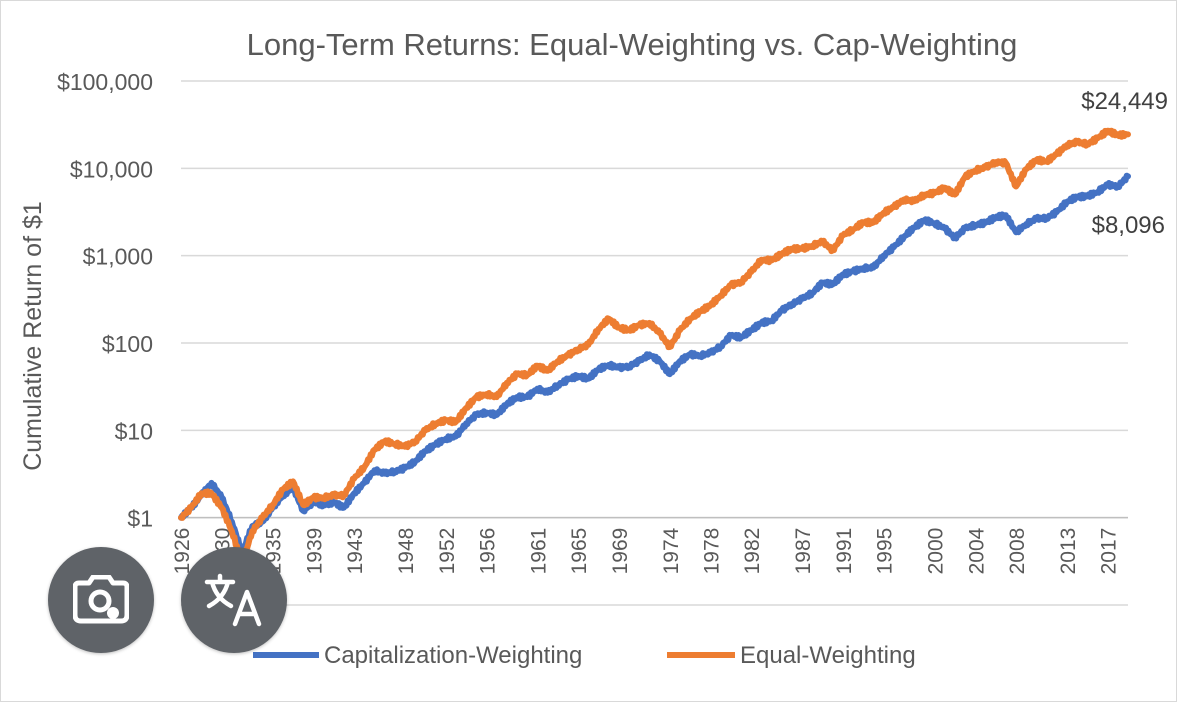  What do you see at coordinates (118, 257) in the screenshot?
I see `y-tick-label: $1,000` at bounding box center [118, 257].